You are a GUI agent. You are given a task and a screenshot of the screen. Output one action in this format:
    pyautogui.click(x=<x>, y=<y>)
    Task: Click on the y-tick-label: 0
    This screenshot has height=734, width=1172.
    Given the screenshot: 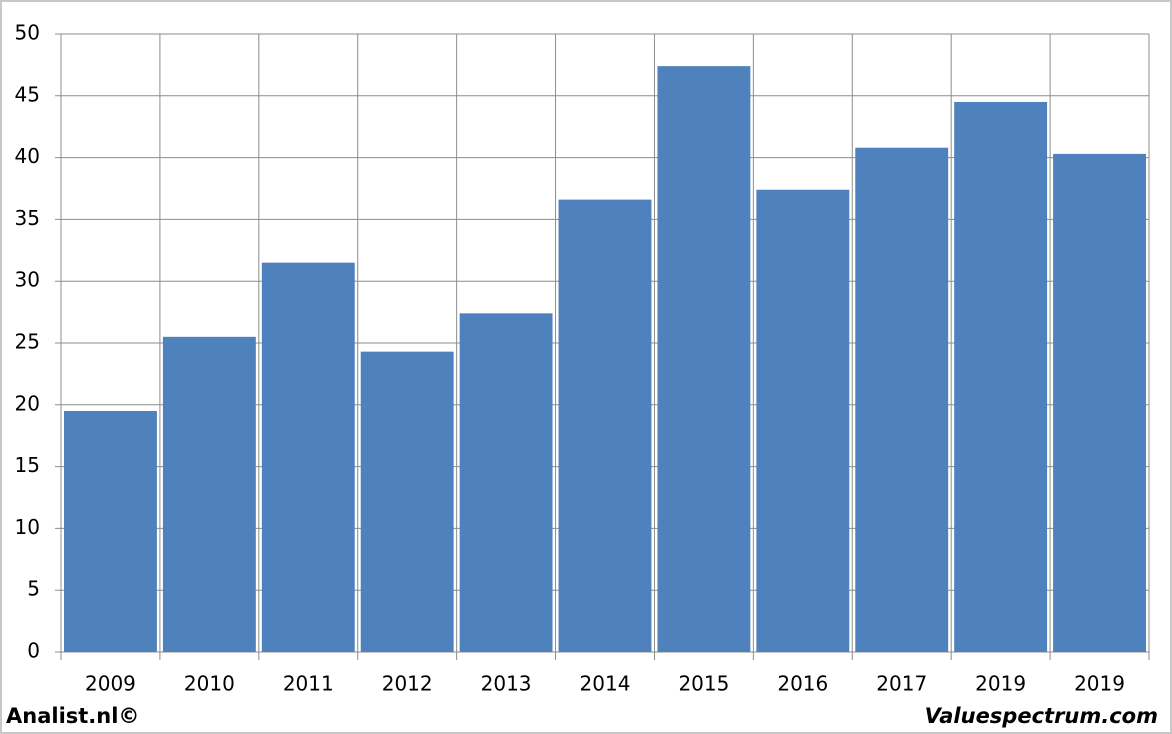 What is the action you would take?
    pyautogui.click(x=33, y=651)
    